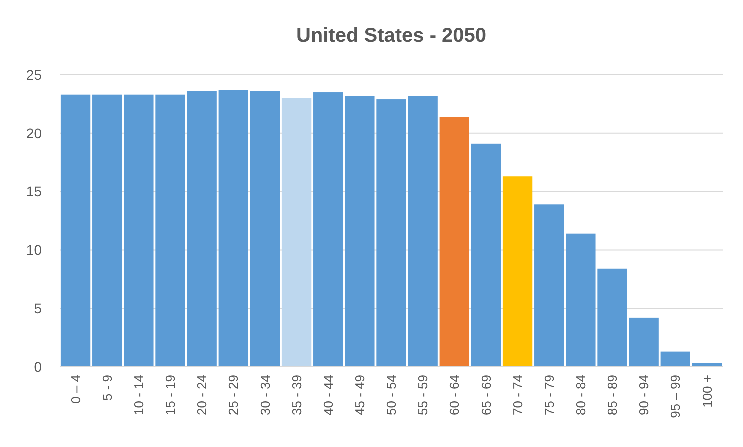 The width and height of the screenshot is (743, 447). Describe the element at coordinates (644, 395) in the screenshot. I see `x-tick-label: 90 - 94` at that location.